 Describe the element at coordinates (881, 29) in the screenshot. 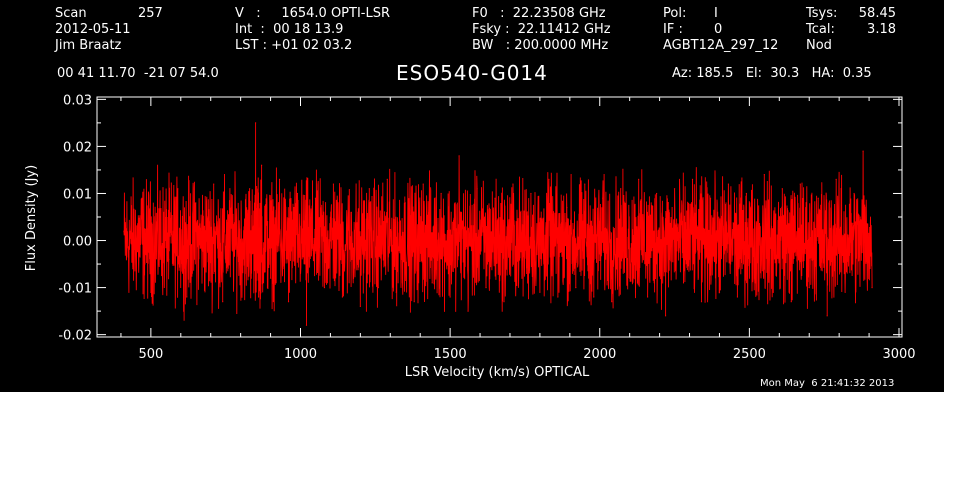

I see `tcal-value: 3.18` at that location.